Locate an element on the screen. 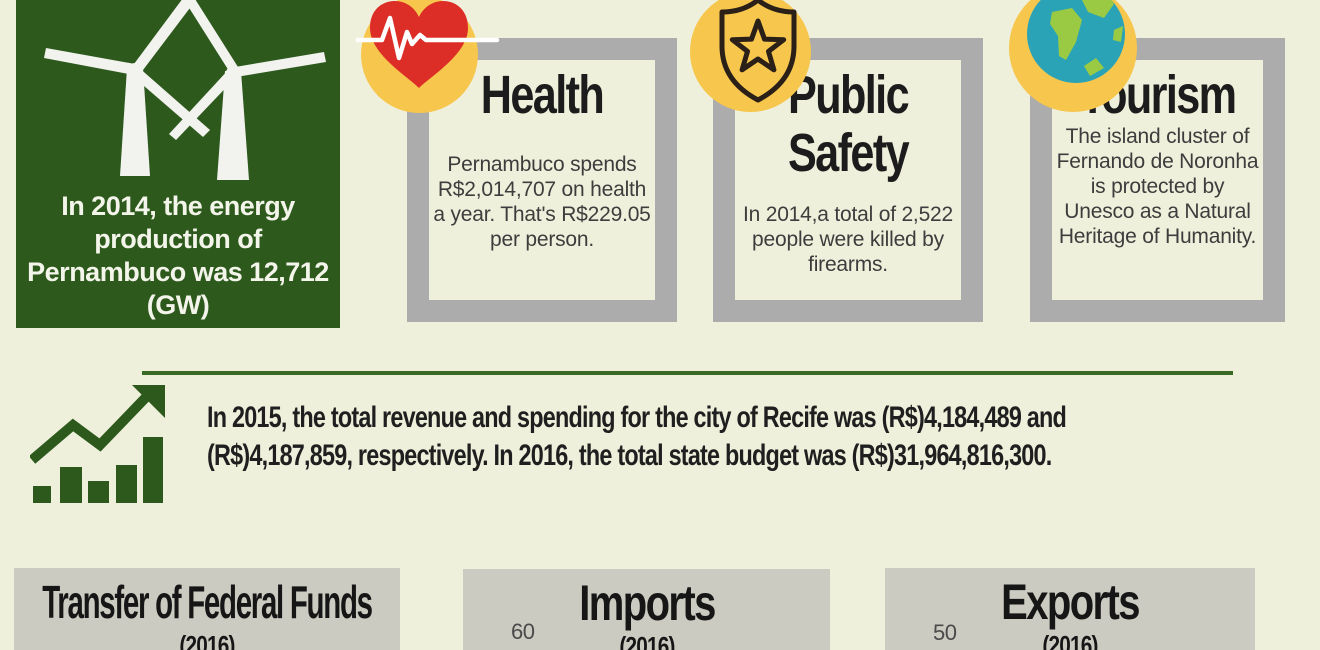  wind-turbines-icon is located at coordinates (185, 90).